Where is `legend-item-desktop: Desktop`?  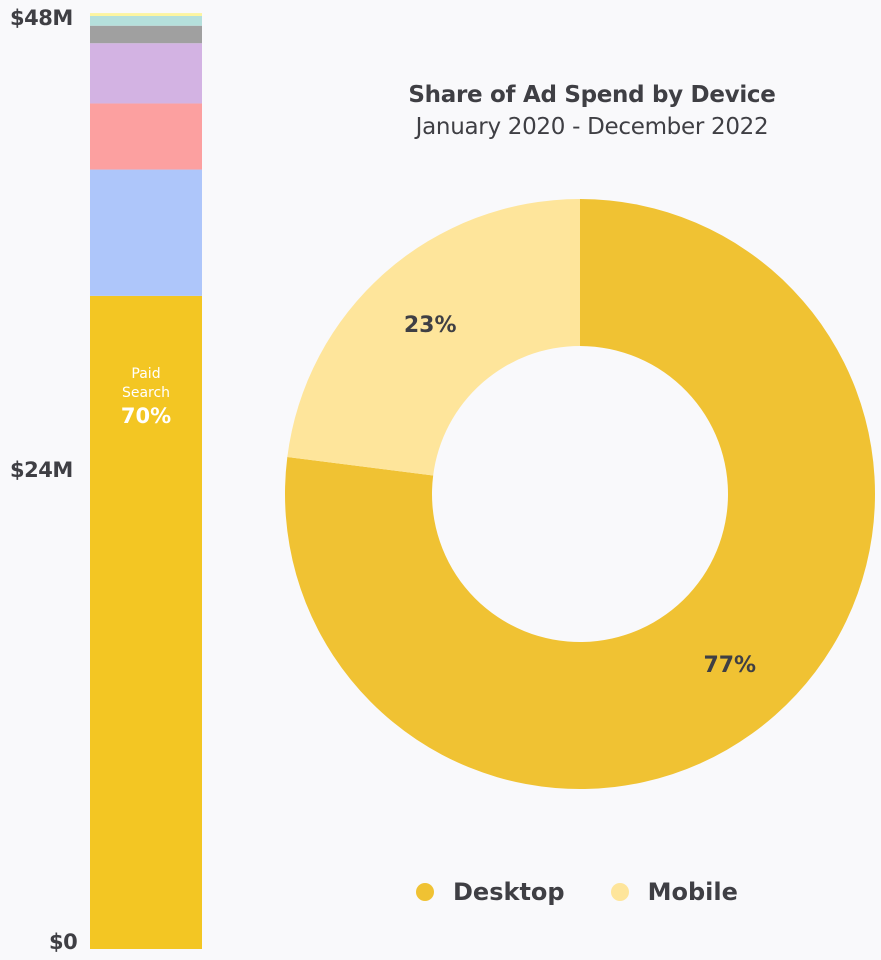
legend-item-desktop: Desktop is located at coordinates (490, 892).